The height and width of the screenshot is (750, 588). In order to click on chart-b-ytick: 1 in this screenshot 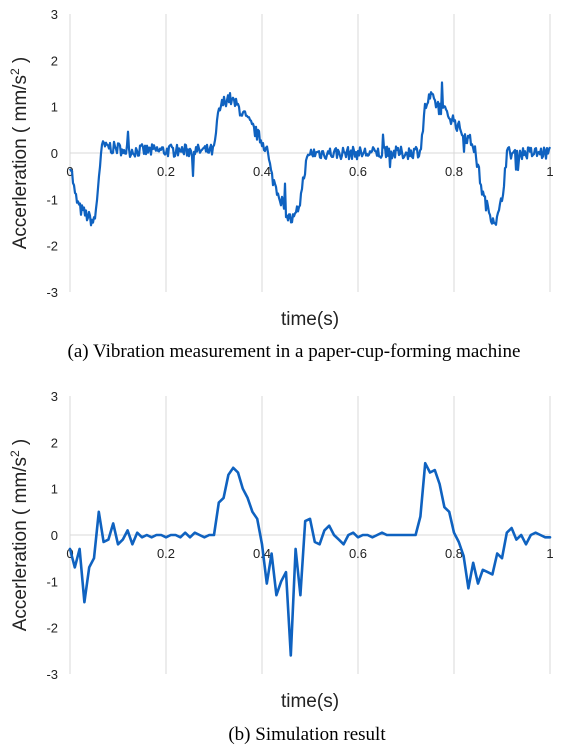, I will do `click(54, 489)`.